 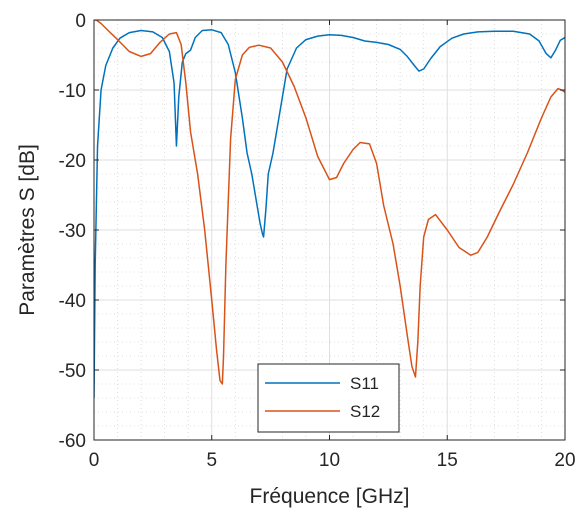 What do you see at coordinates (72, 91) in the screenshot?
I see `y-tick-label: -10` at bounding box center [72, 91].